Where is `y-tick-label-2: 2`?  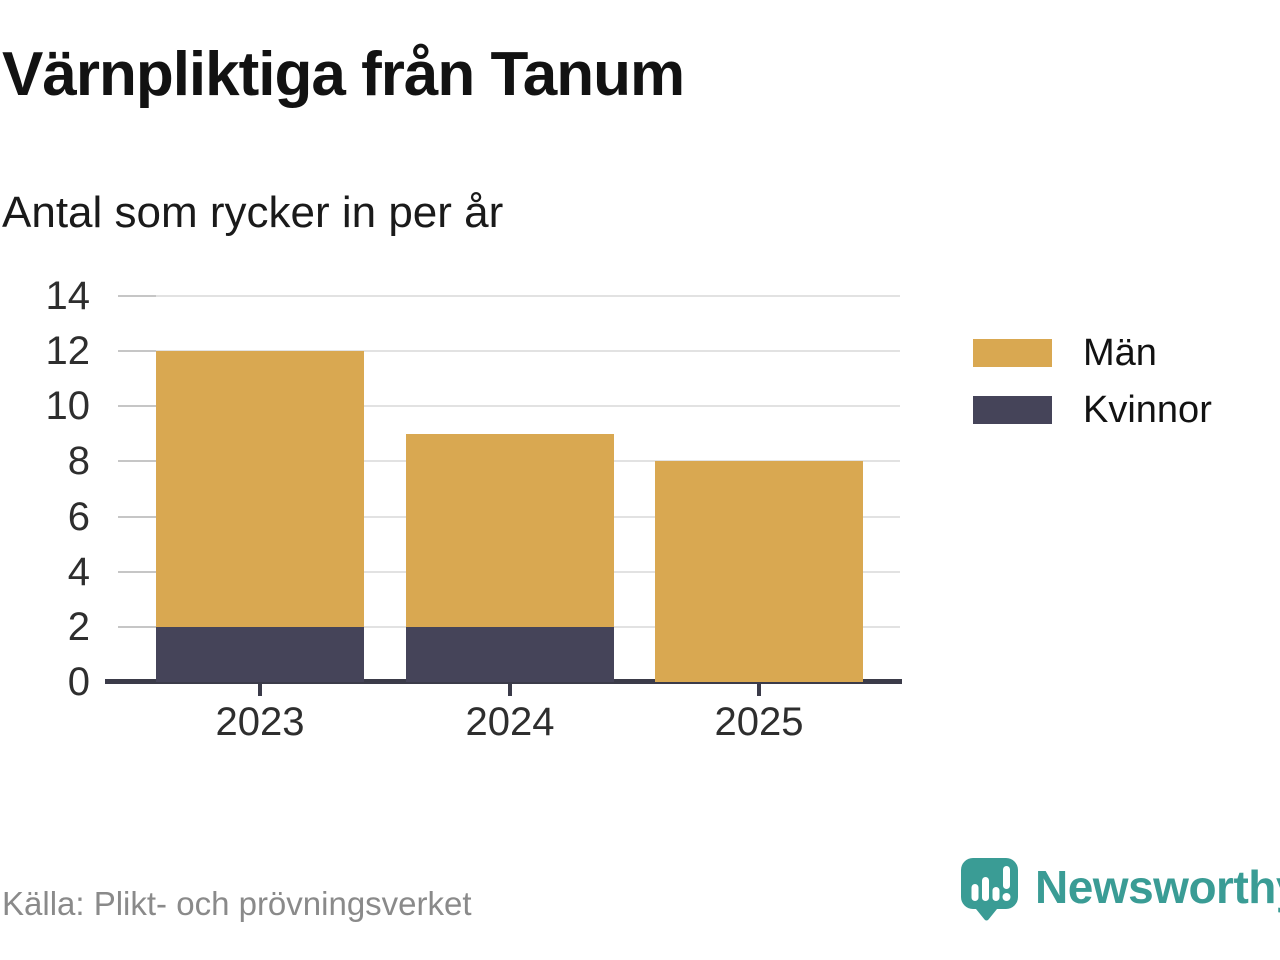 y-tick-label-2: 2 is located at coordinates (78, 626).